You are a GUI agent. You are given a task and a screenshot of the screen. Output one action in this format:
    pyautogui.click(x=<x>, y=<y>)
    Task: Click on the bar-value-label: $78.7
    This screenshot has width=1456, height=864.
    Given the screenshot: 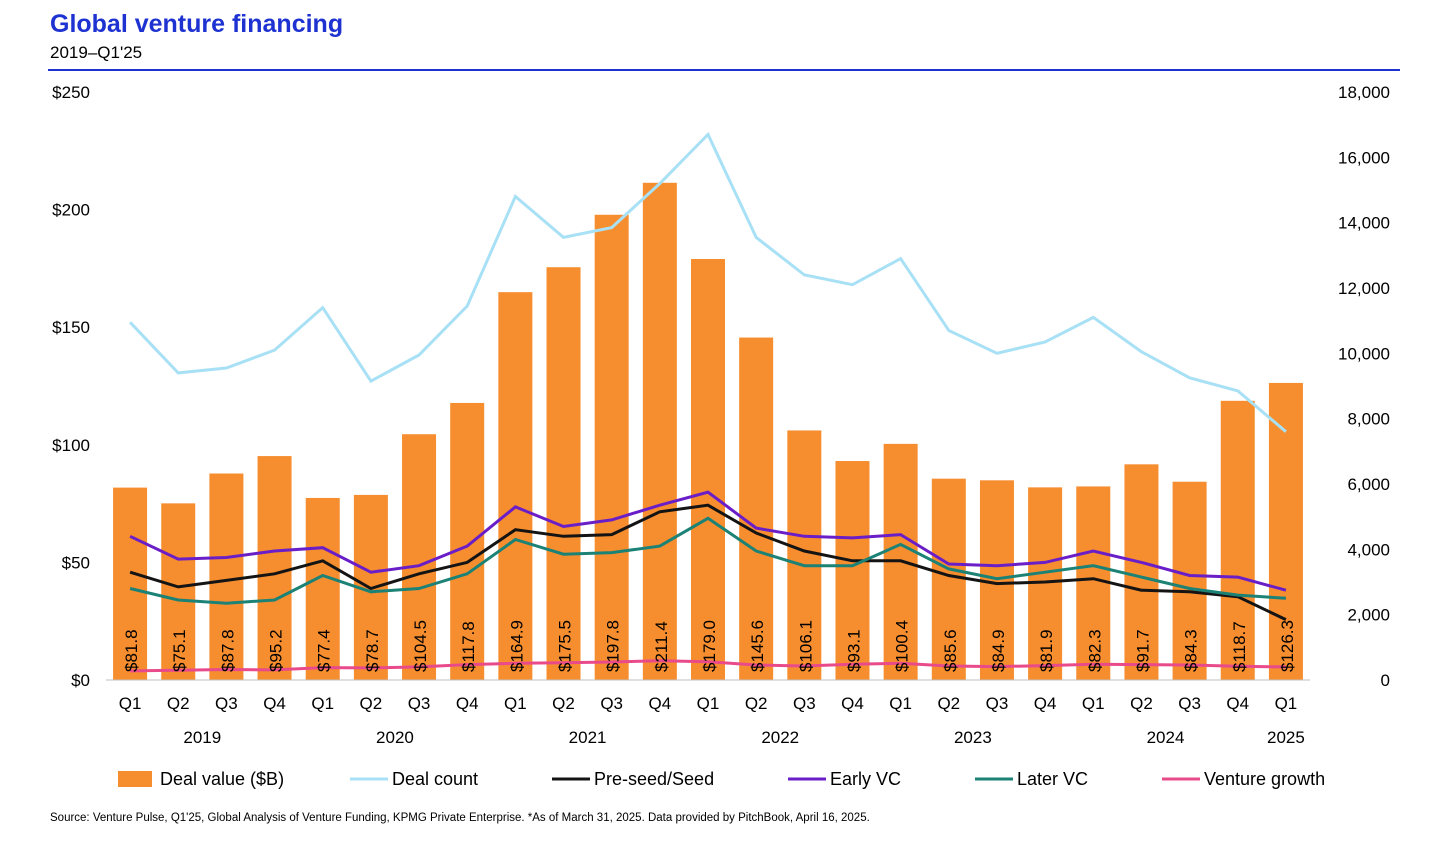 What is the action you would take?
    pyautogui.click(x=372, y=650)
    